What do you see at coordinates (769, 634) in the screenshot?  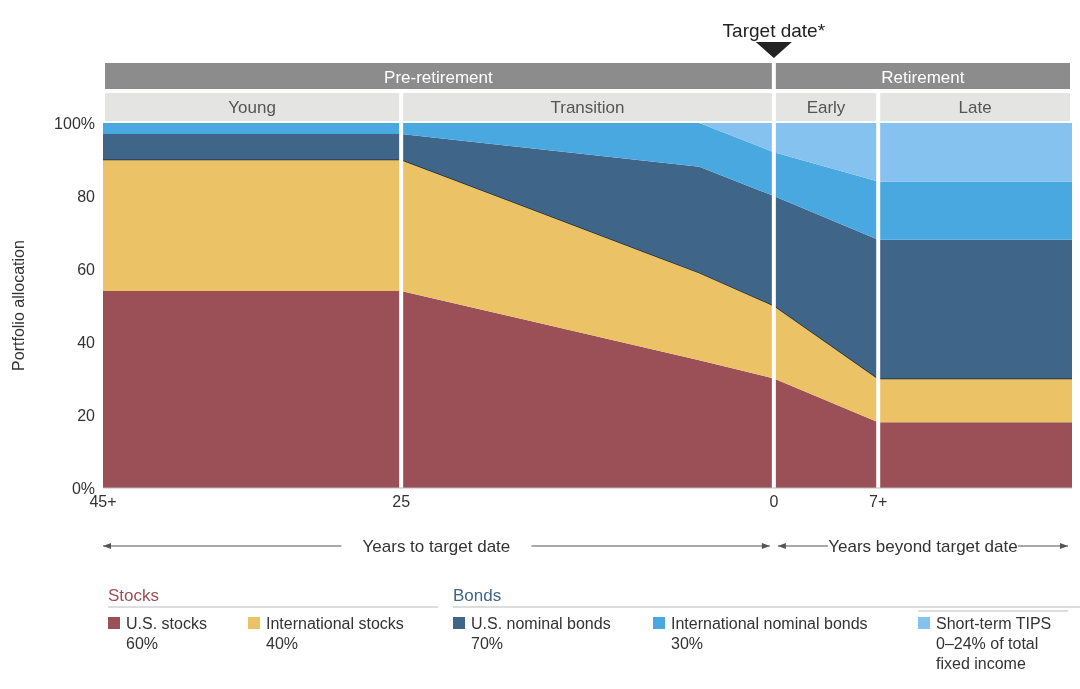 I see `legend-label: International nominal bonds 30%` at bounding box center [769, 634].